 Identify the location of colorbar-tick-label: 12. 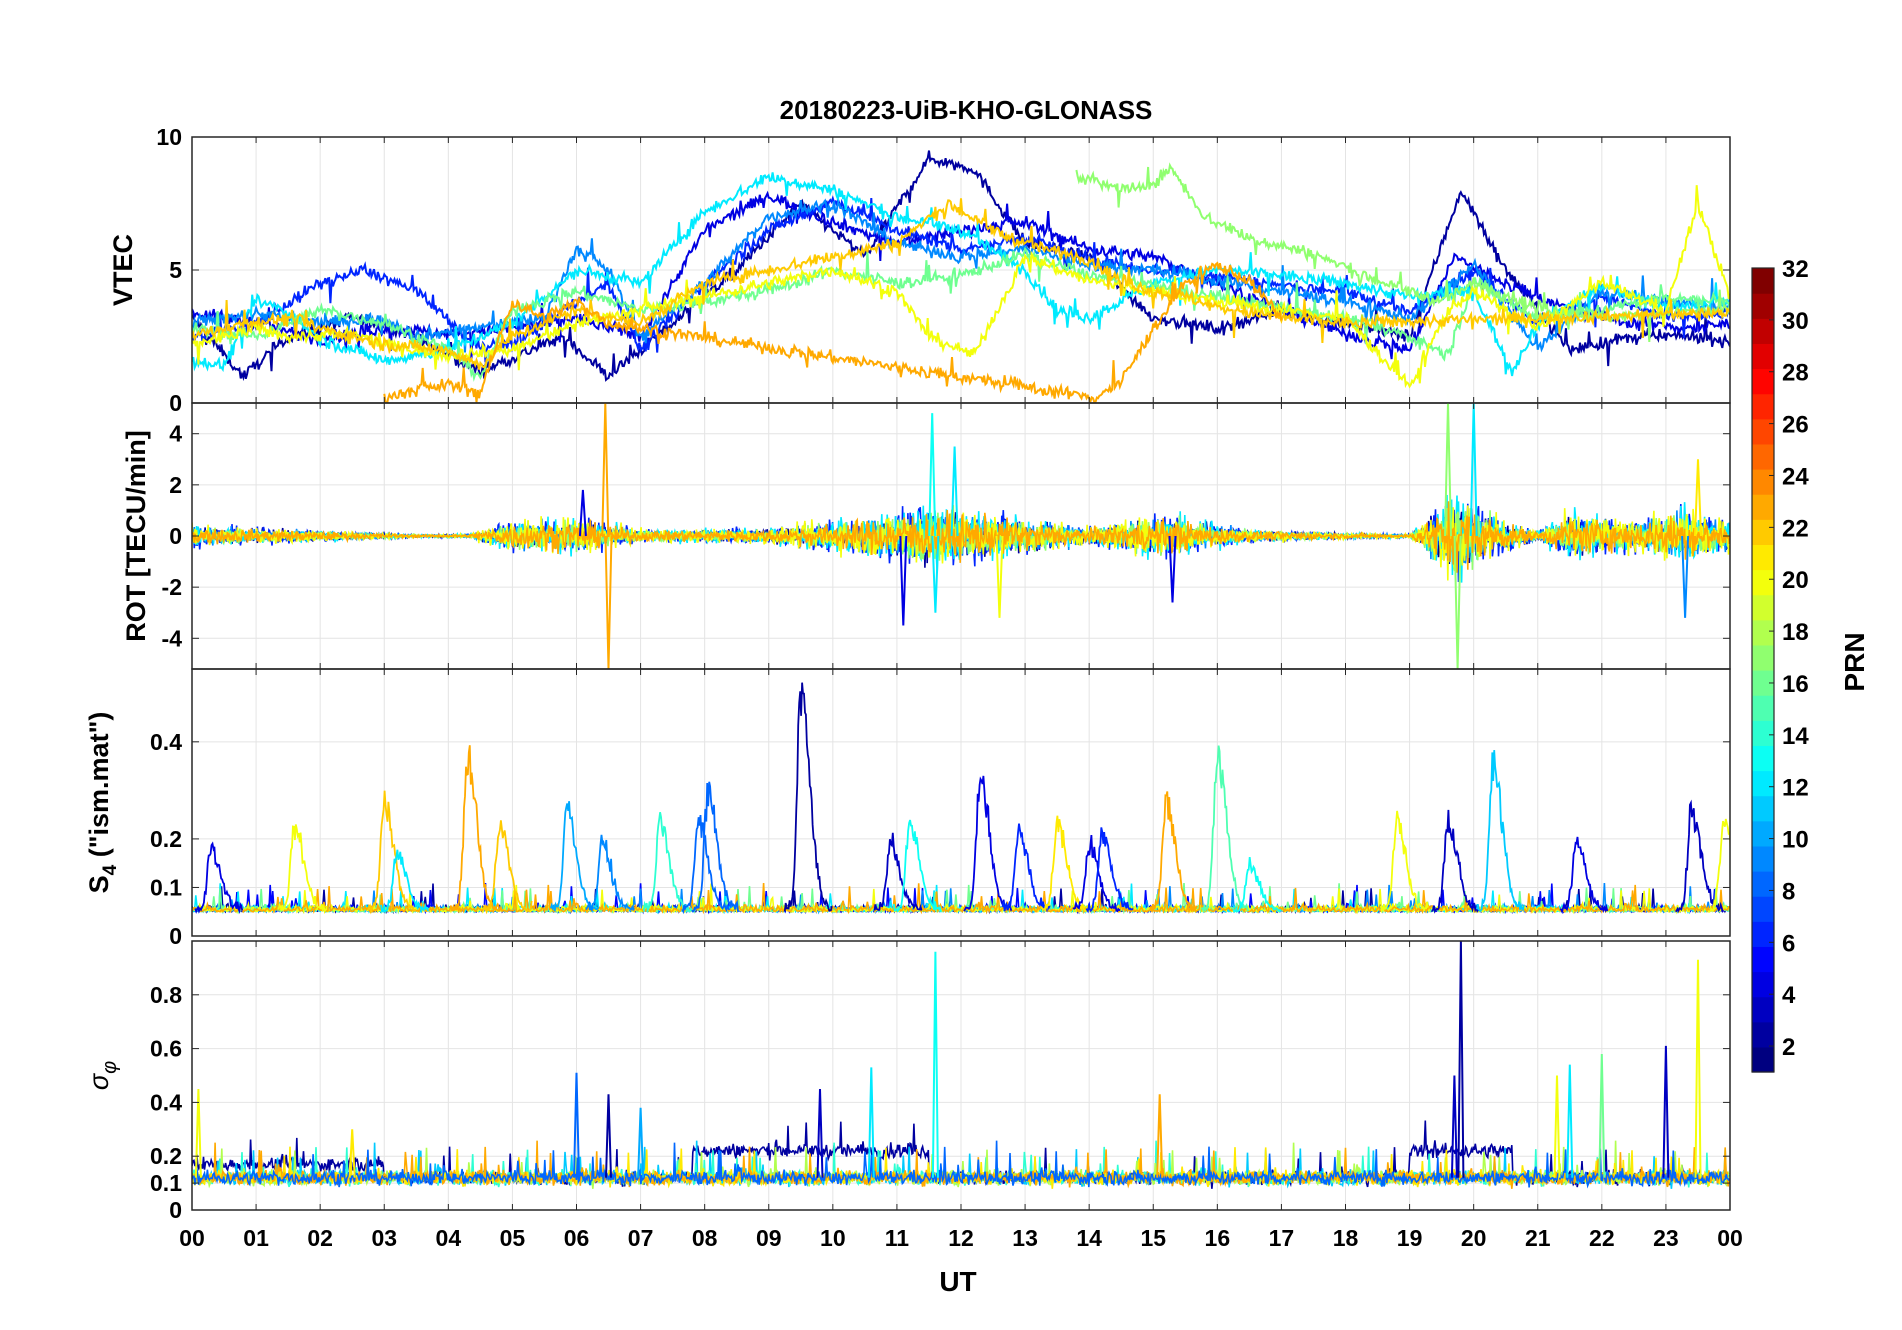
(1795, 788).